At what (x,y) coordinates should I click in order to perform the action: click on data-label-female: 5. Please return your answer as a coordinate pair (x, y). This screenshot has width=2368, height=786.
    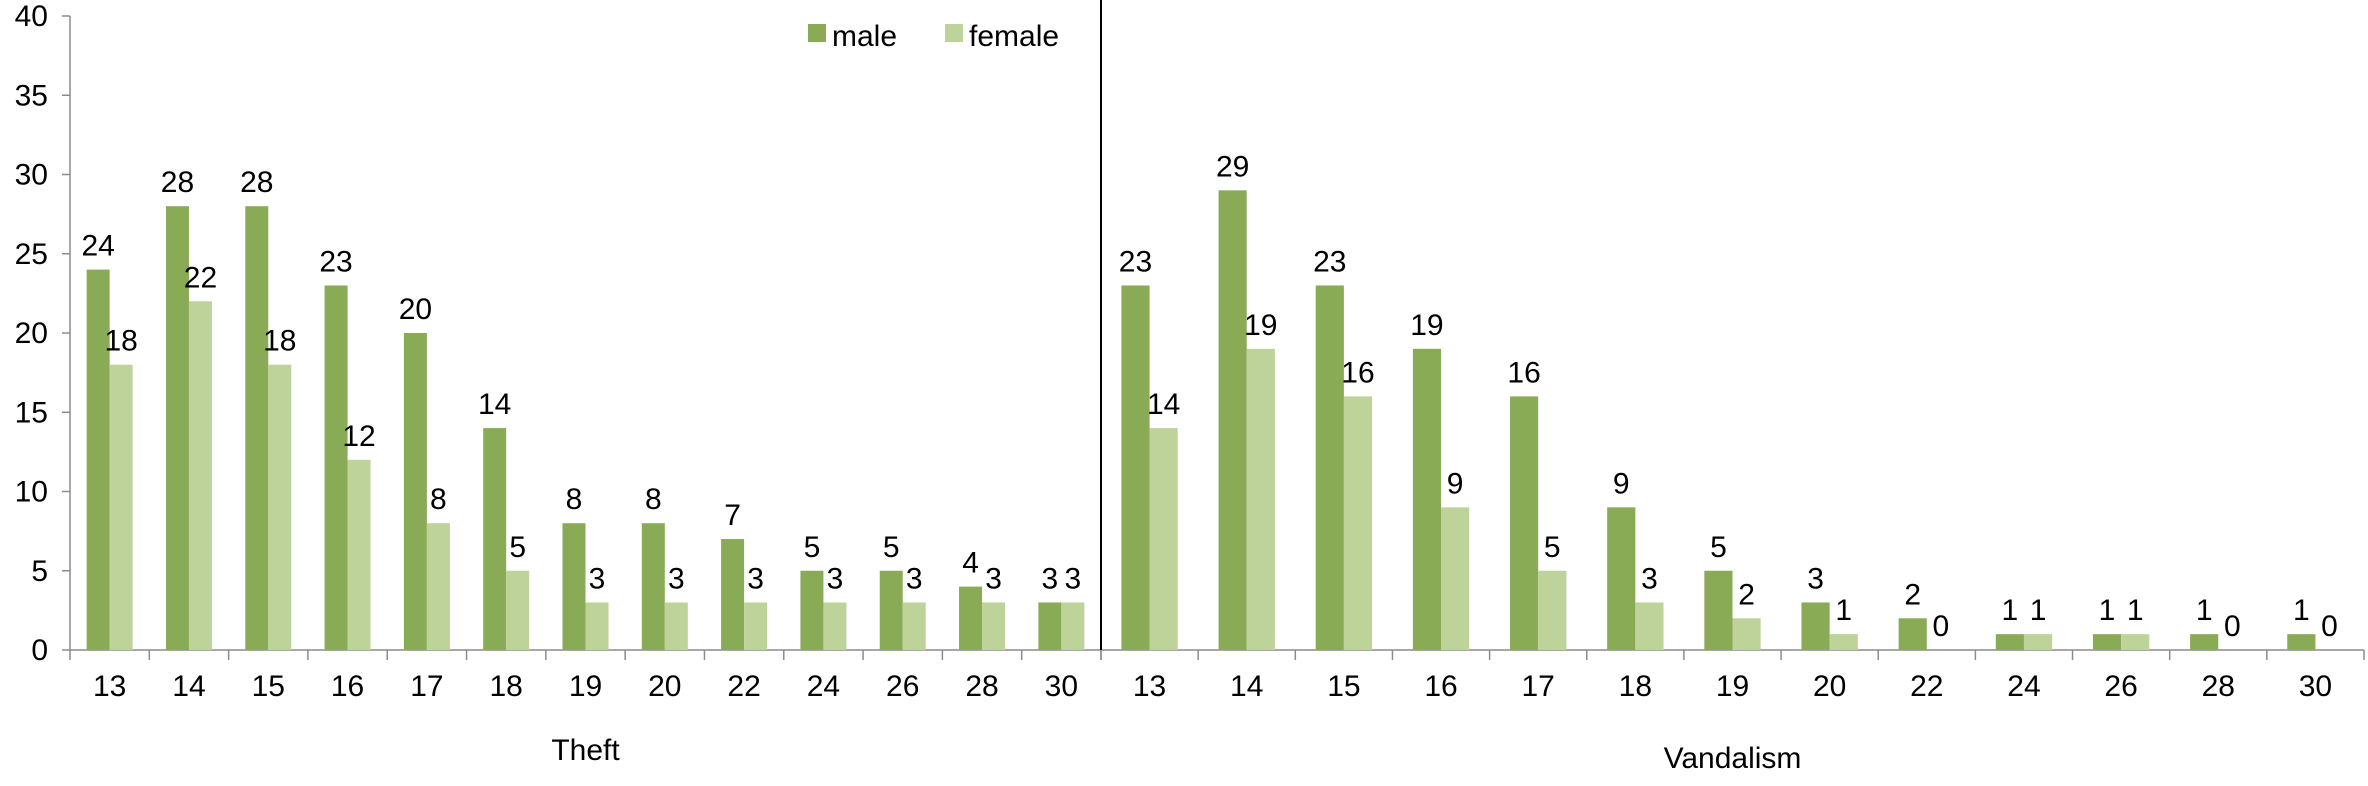
    Looking at the image, I should click on (1552, 547).